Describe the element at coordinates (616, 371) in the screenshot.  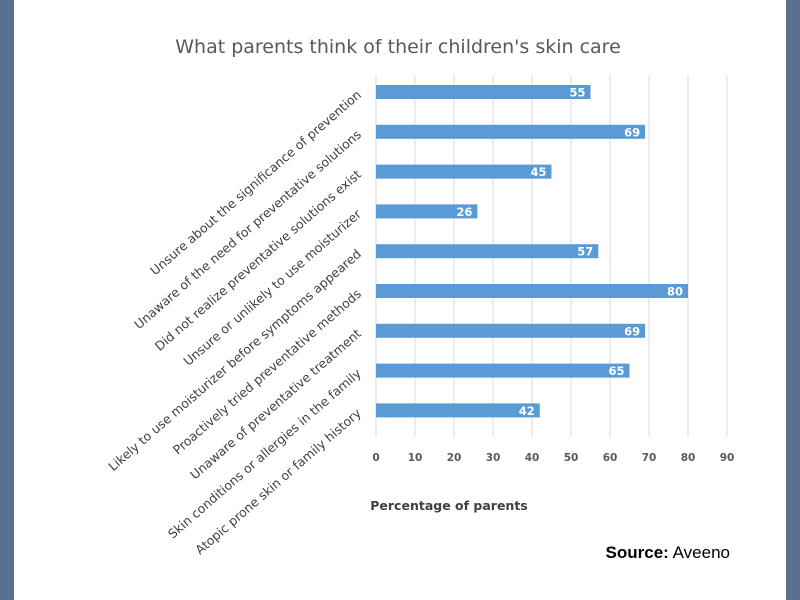
I see `data-label: 65` at that location.